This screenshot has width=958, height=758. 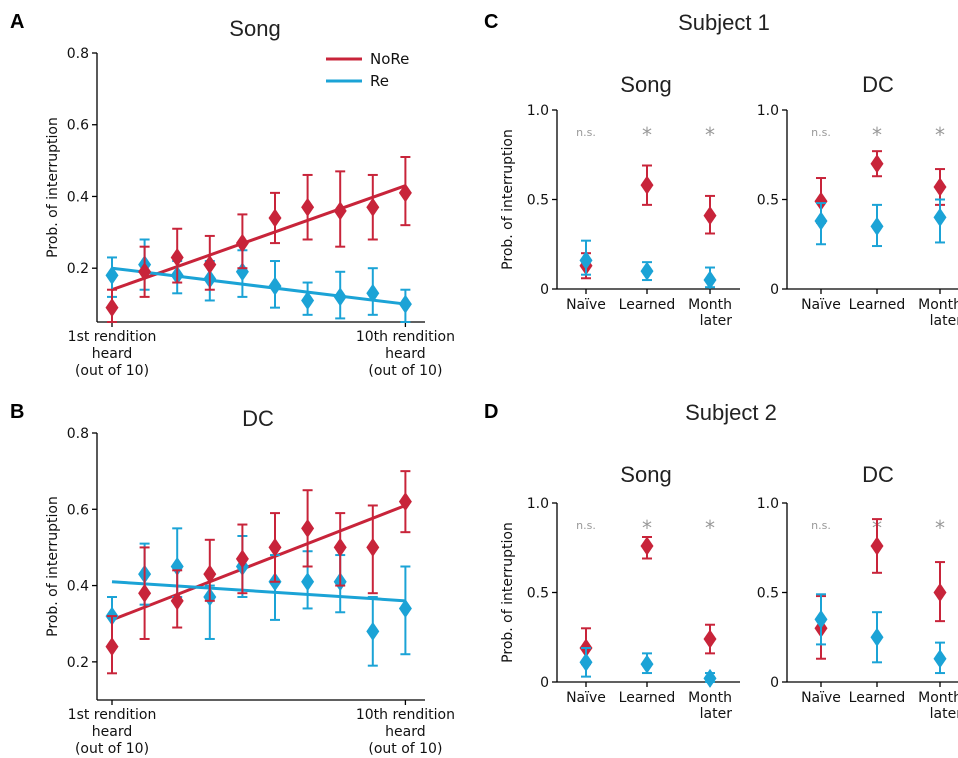 What do you see at coordinates (491, 412) in the screenshot?
I see `panel-letter-d: D` at bounding box center [491, 412].